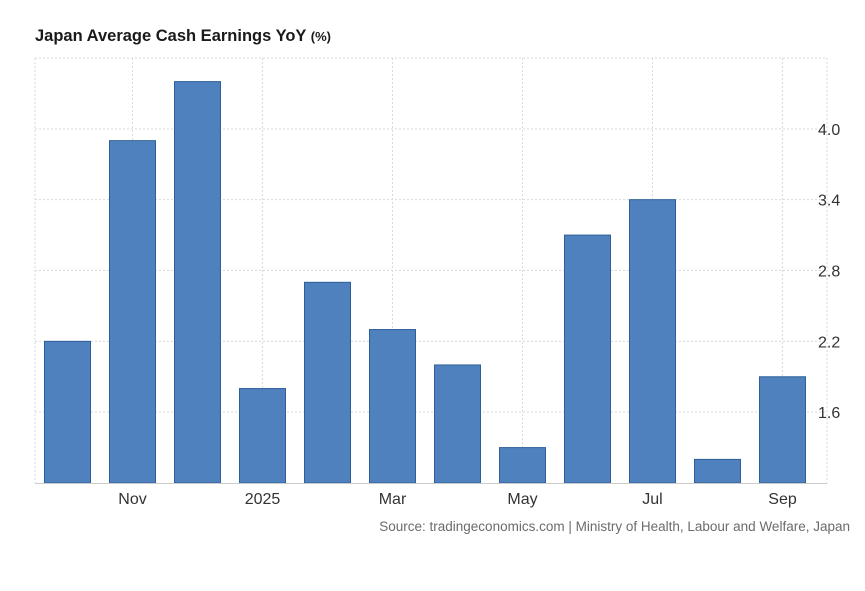 This screenshot has width=865, height=591. Describe the element at coordinates (320, 36) in the screenshot. I see `chart-title-unit: (%)` at that location.